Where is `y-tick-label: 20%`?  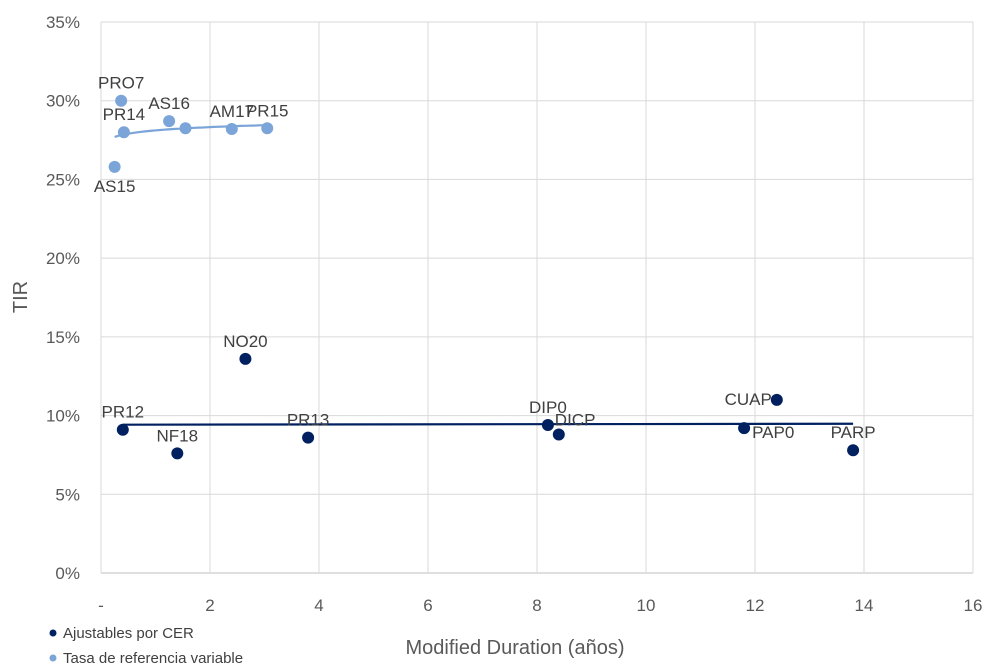 y-tick-label: 20% is located at coordinates (63, 258).